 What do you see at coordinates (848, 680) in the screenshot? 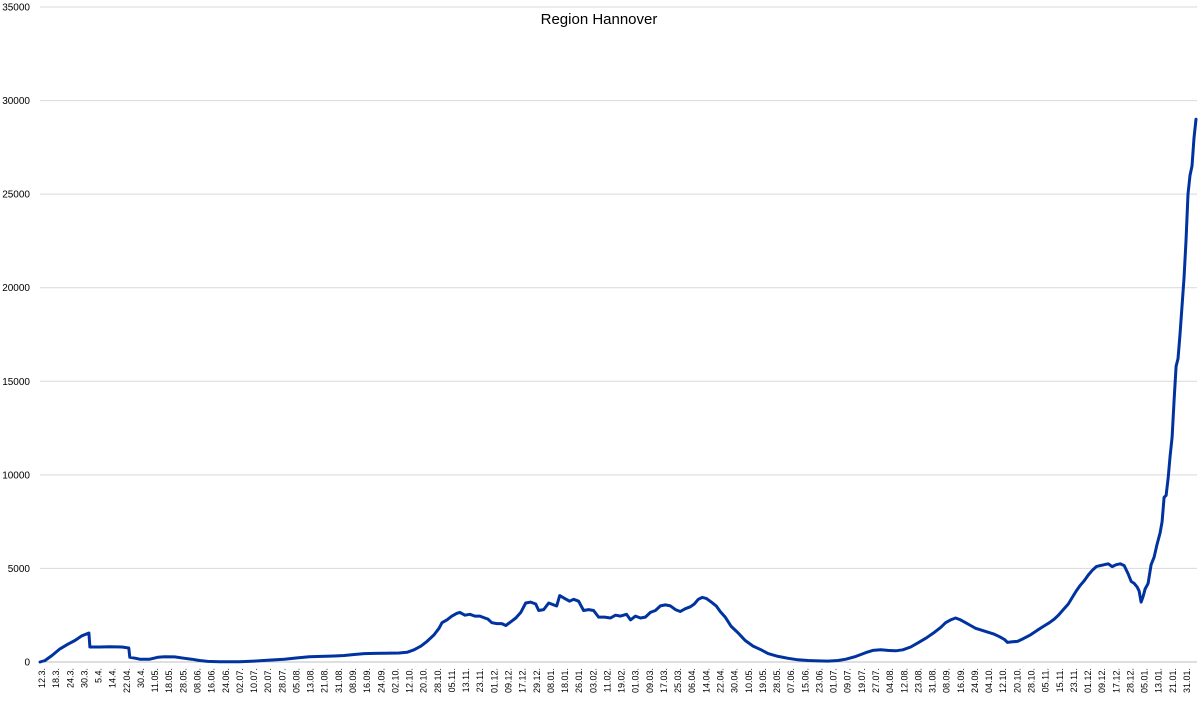
I see `x-tick-label: 09.07.` at bounding box center [848, 680].